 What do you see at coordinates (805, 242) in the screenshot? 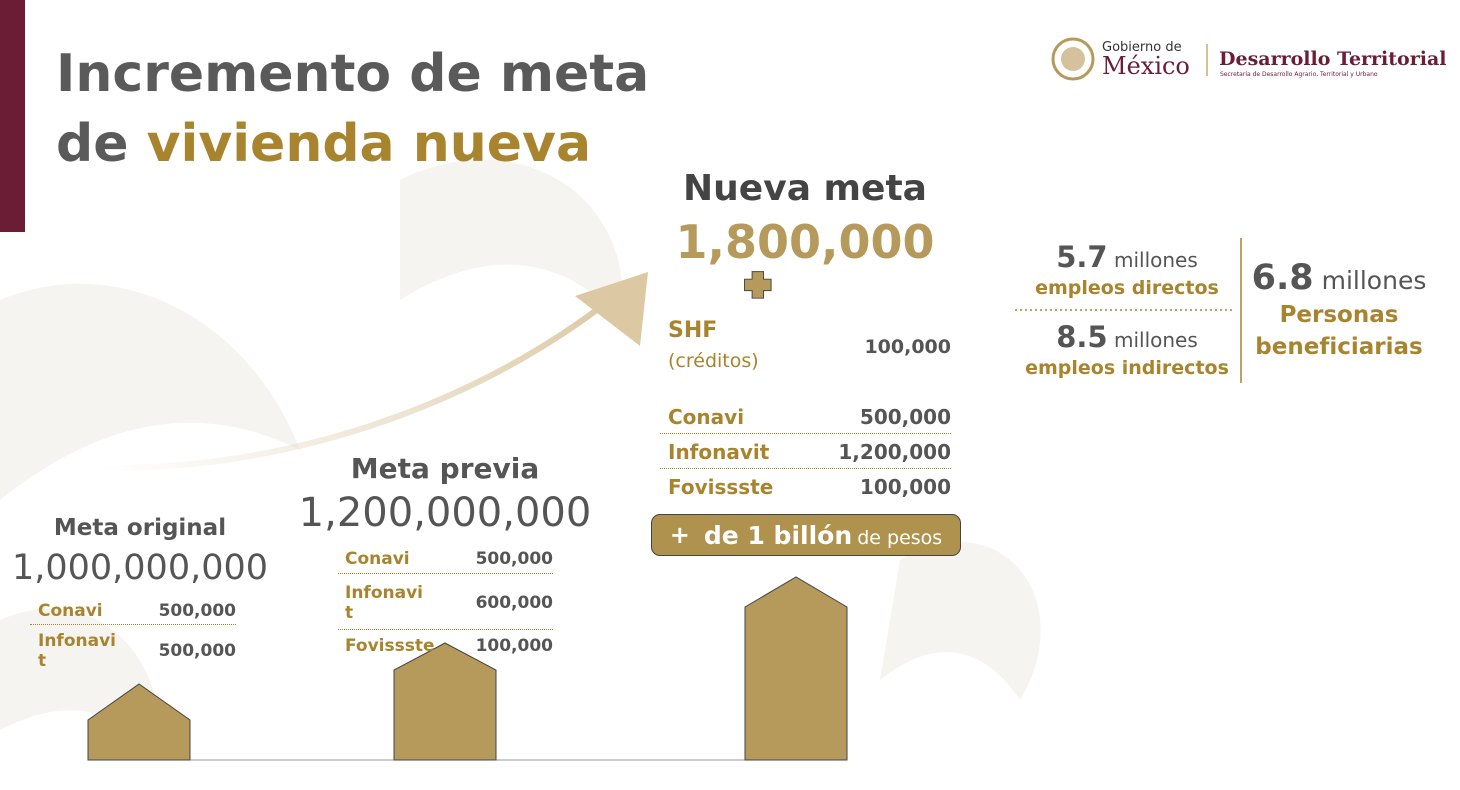
I see `nueva-total: 1,800,000` at bounding box center [805, 242].